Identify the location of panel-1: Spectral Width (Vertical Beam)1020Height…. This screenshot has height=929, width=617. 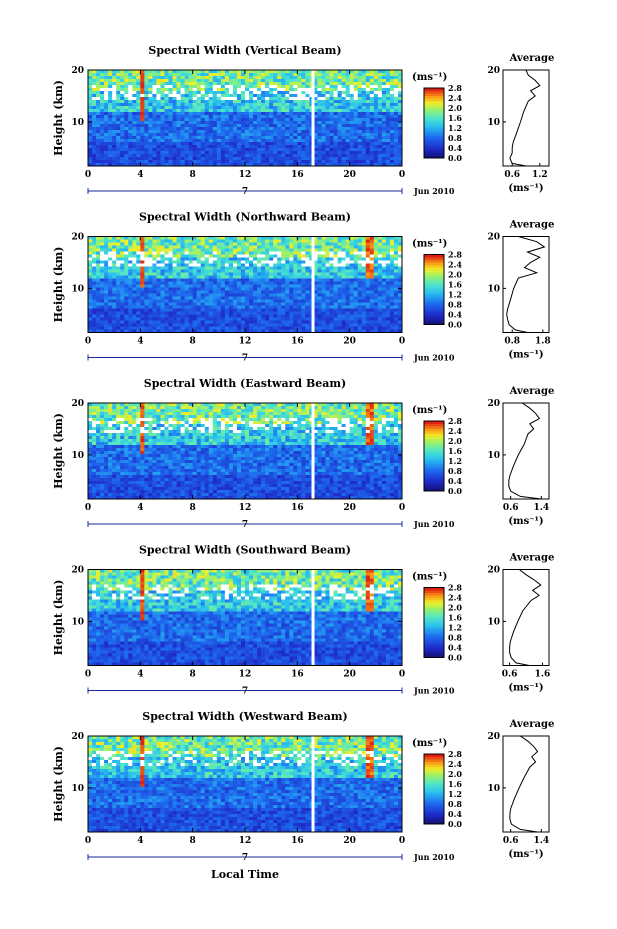
(303, 120).